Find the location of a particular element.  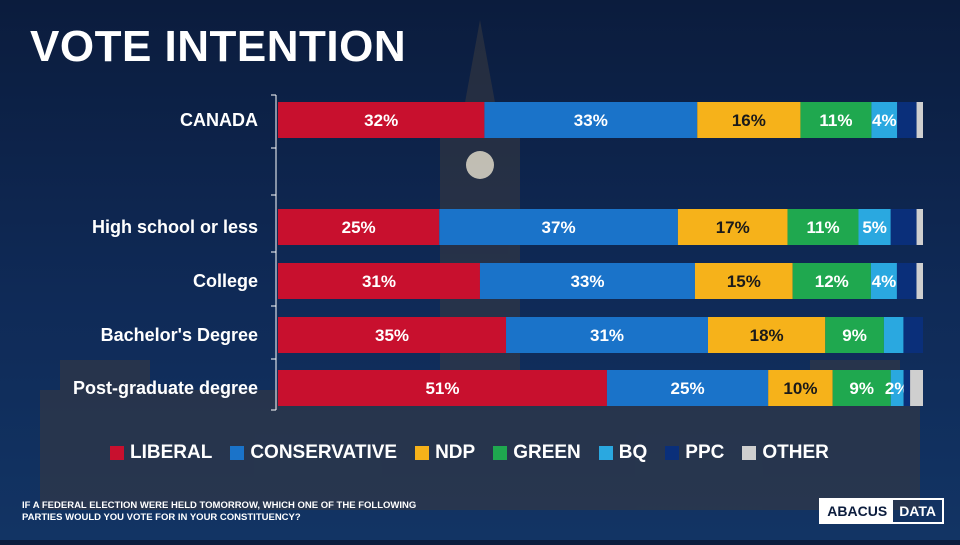

data-label: 17% is located at coordinates (733, 227).